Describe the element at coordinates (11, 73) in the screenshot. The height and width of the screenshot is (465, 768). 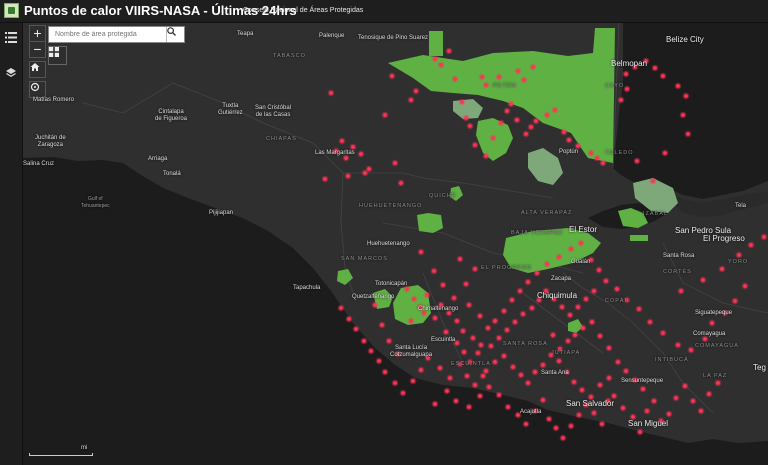
I see `layers-icon` at that location.